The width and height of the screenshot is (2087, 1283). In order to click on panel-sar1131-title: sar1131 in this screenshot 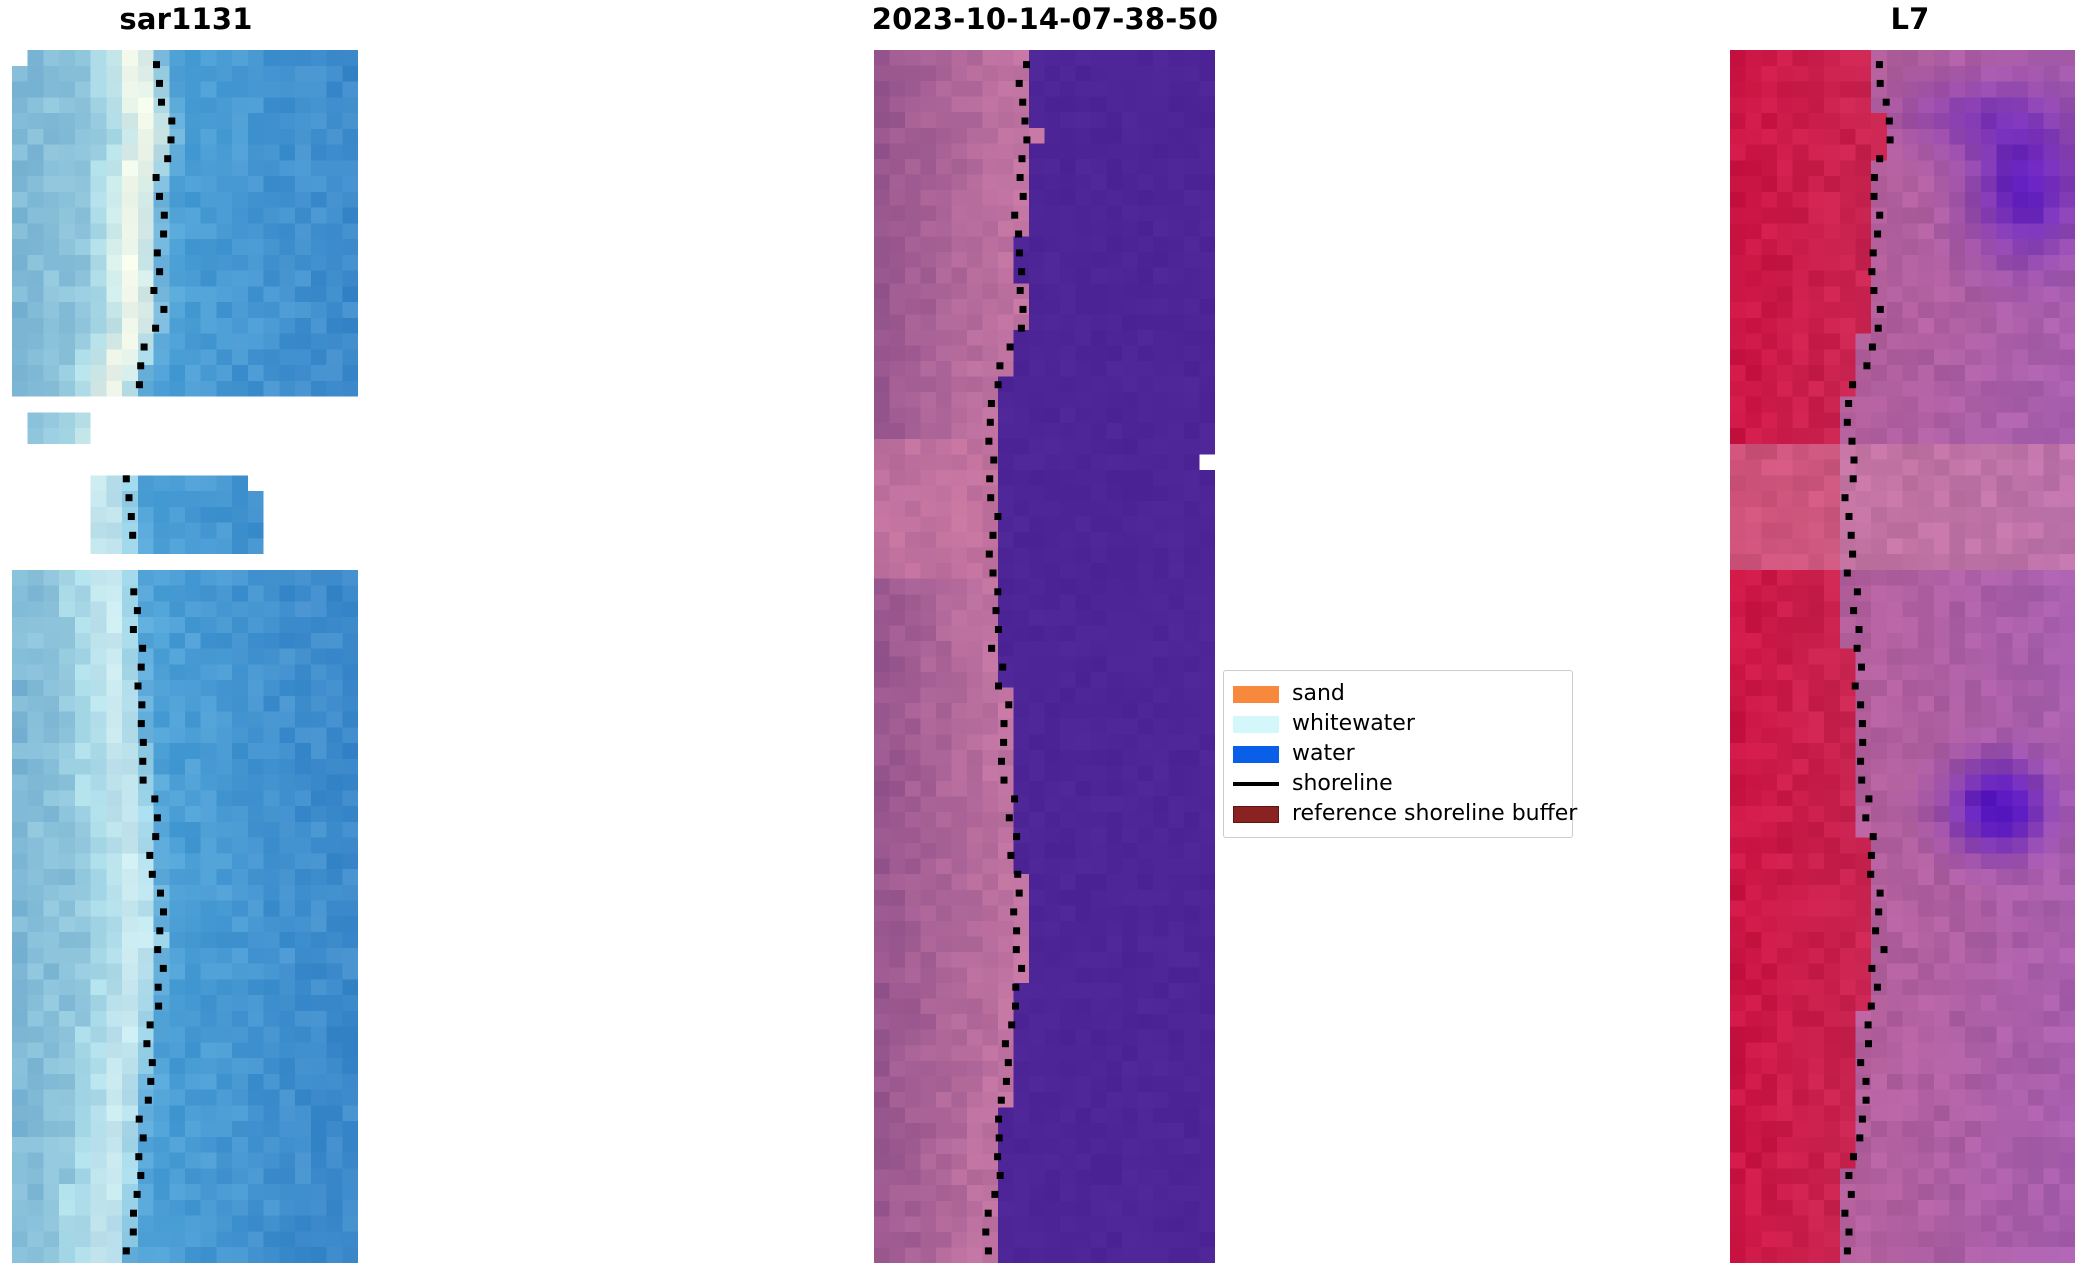, I will do `click(186, 19)`.